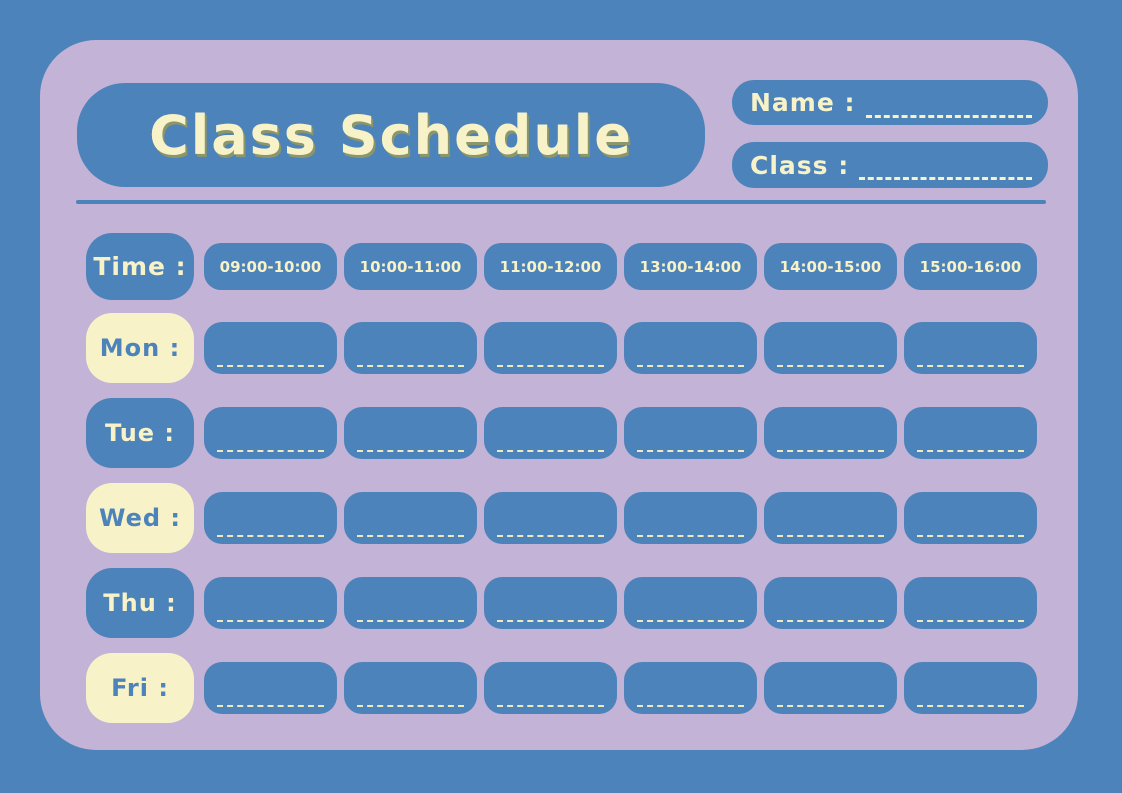 This screenshot has width=1122, height=793. I want to click on time-slot-6: 15:00-16:00, so click(970, 266).